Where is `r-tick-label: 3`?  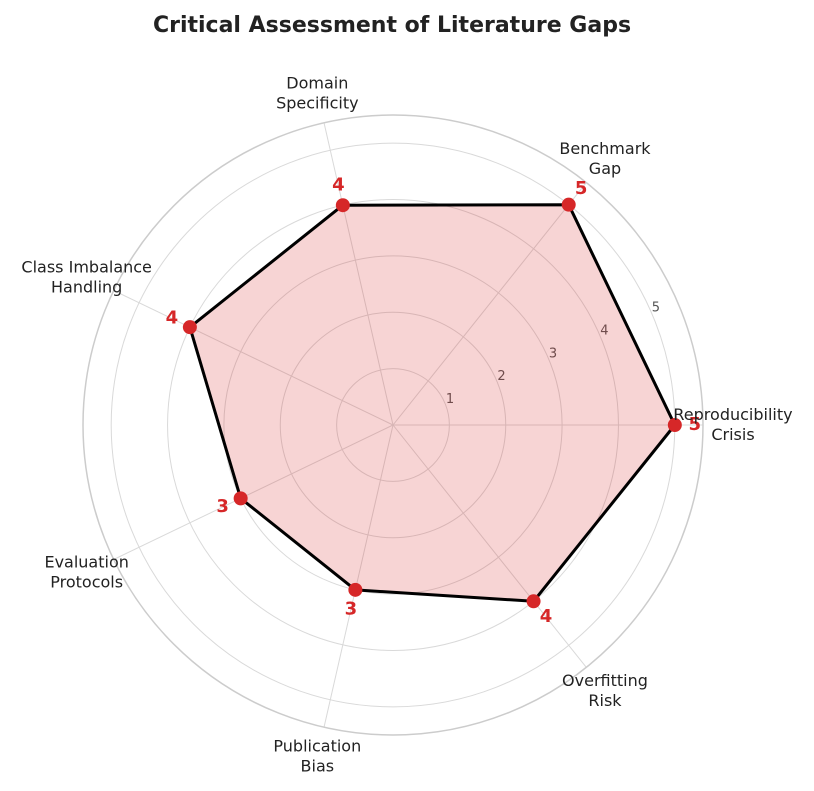
r-tick-label: 3 is located at coordinates (553, 353).